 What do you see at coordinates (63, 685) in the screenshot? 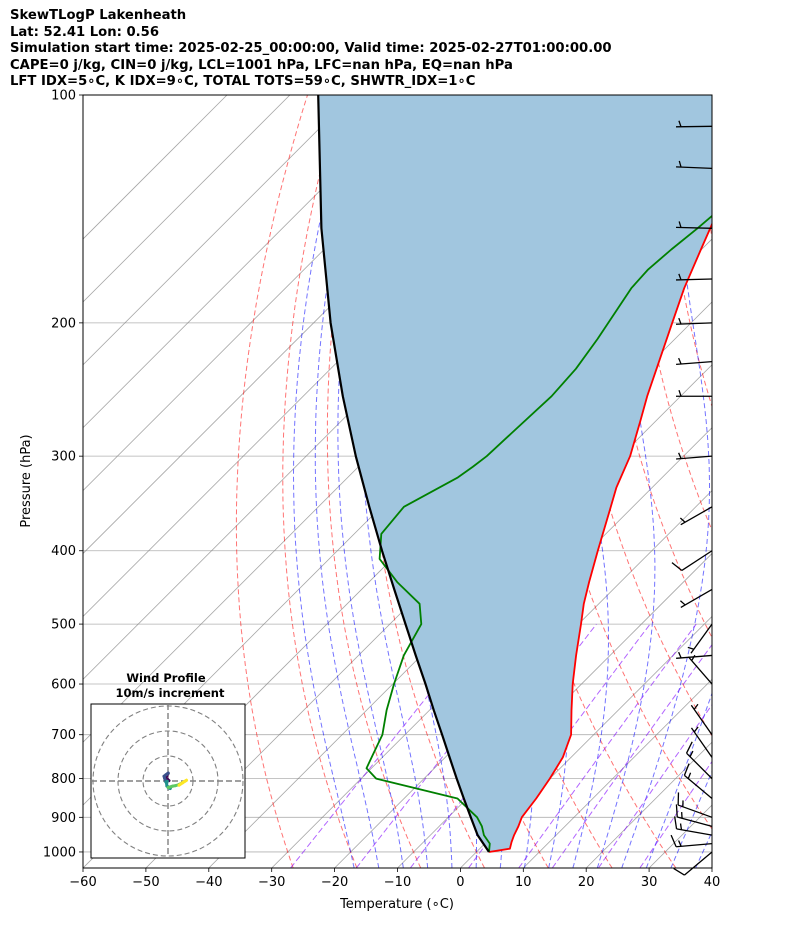
I see `y-tick-label: 600` at bounding box center [63, 685].